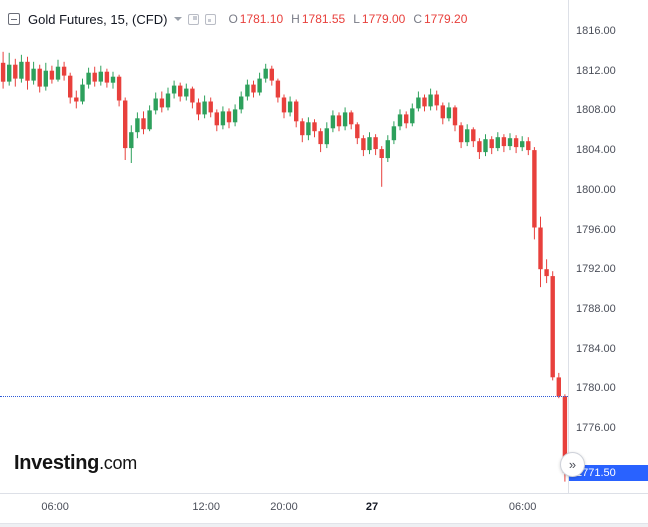  What do you see at coordinates (98, 19) in the screenshot?
I see `symbol-title: Gold Futures, 15, (CFD)` at bounding box center [98, 19].